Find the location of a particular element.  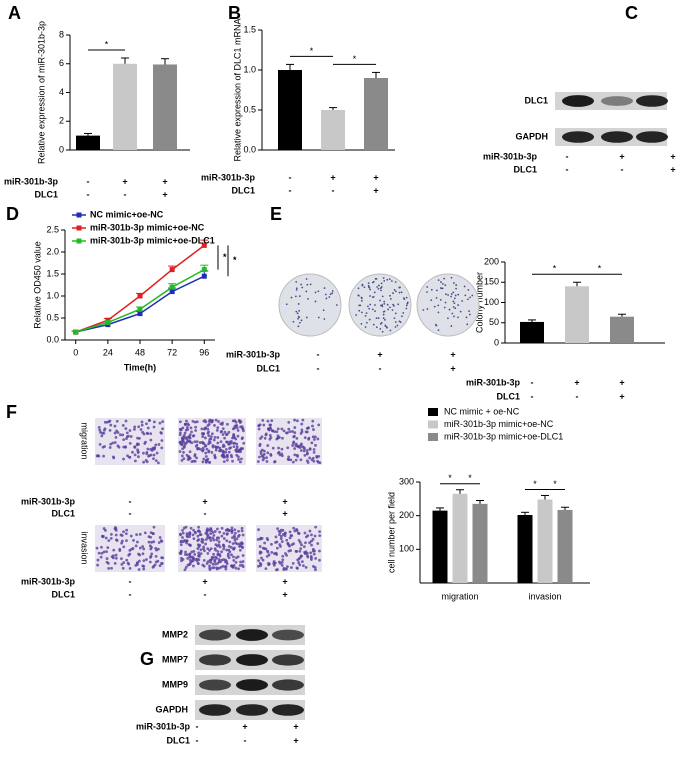

y-tick-label: 6 is located at coordinates (61, 63).